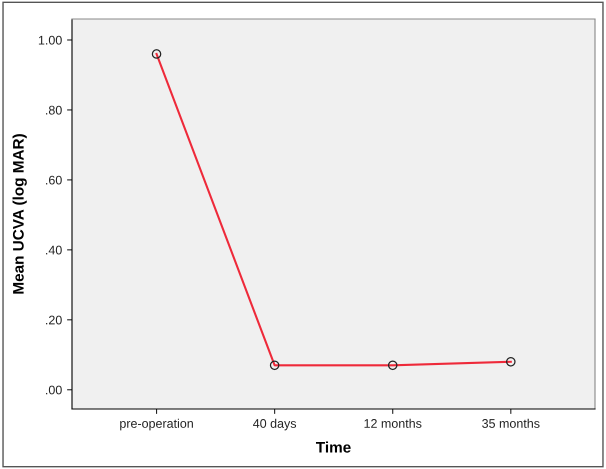 The height and width of the screenshot is (469, 606). Describe the element at coordinates (50, 40) in the screenshot. I see `y-tick-label: 1.00` at that location.